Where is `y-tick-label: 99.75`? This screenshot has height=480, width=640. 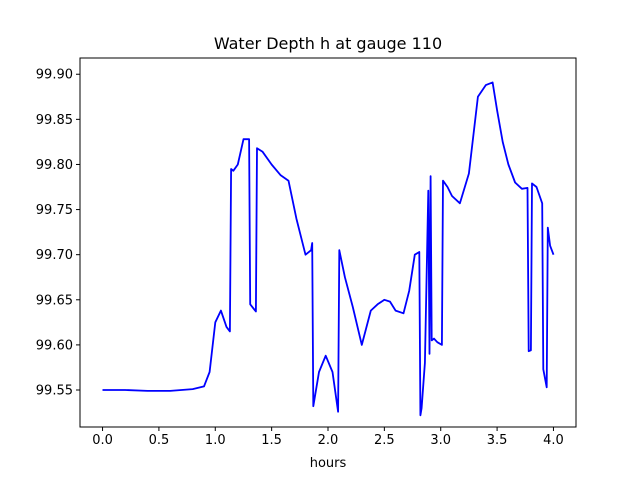 y-tick-label: 99.75 is located at coordinates (54, 210).